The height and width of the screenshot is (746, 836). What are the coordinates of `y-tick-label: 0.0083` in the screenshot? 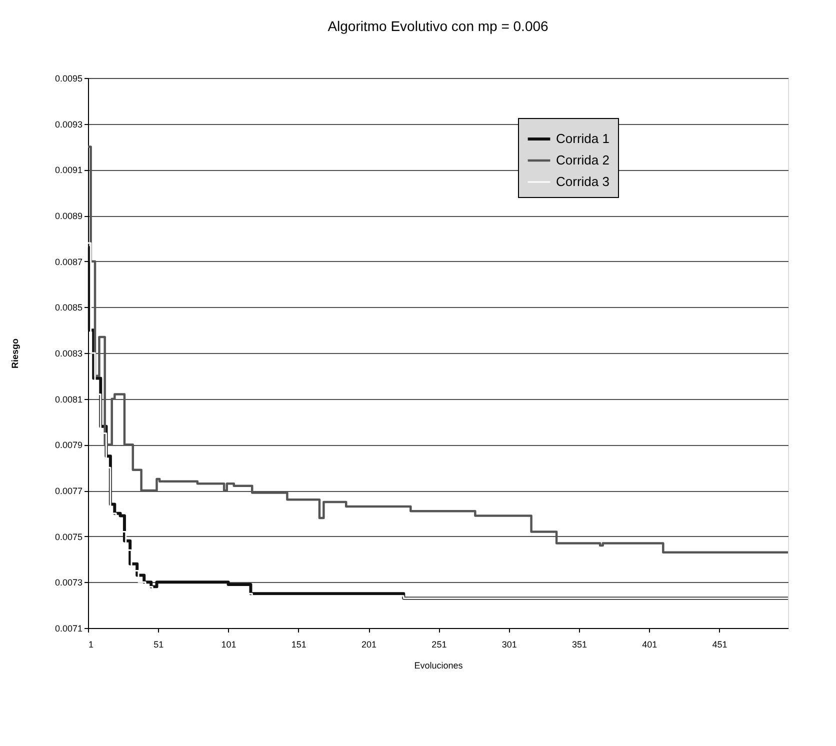 It's located at (68, 353).